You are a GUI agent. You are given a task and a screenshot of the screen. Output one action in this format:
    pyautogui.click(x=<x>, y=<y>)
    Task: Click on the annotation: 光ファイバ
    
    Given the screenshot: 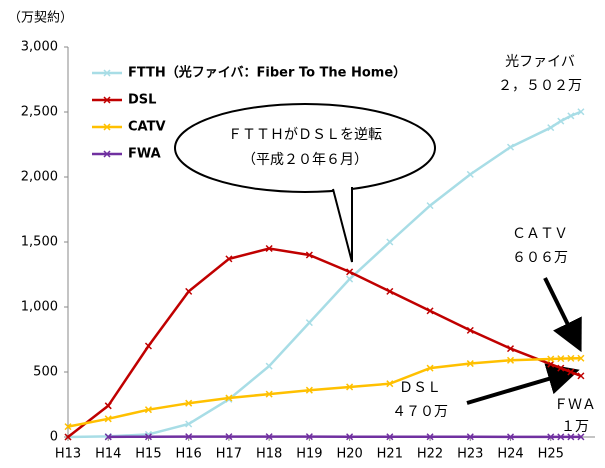 What is the action you would take?
    pyautogui.click(x=540, y=62)
    